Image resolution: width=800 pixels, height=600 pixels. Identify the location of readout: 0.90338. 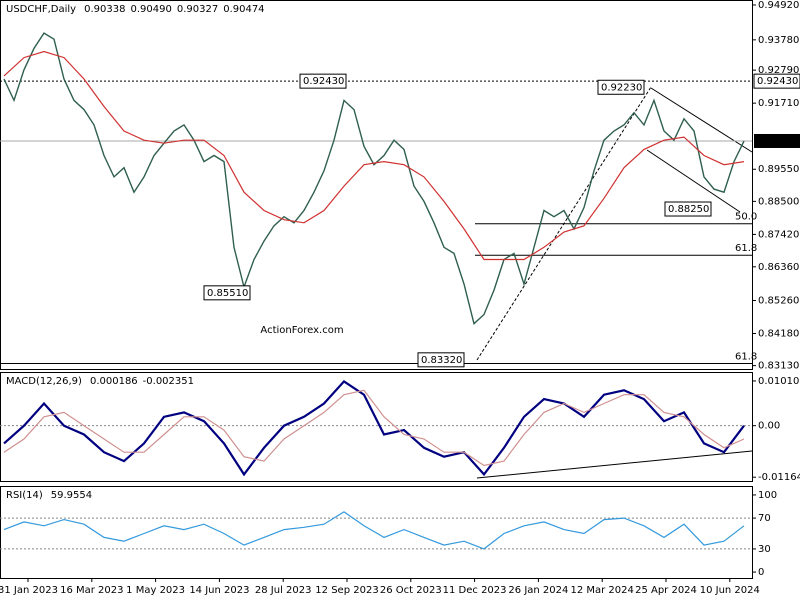
(104, 9).